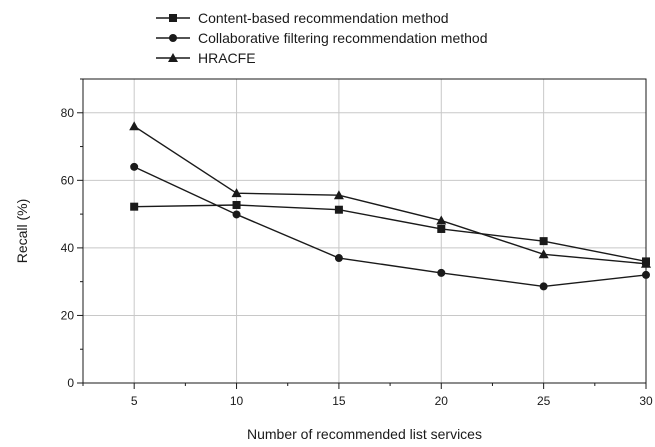  Describe the element at coordinates (68, 248) in the screenshot. I see `y-tick-label: 40` at that location.